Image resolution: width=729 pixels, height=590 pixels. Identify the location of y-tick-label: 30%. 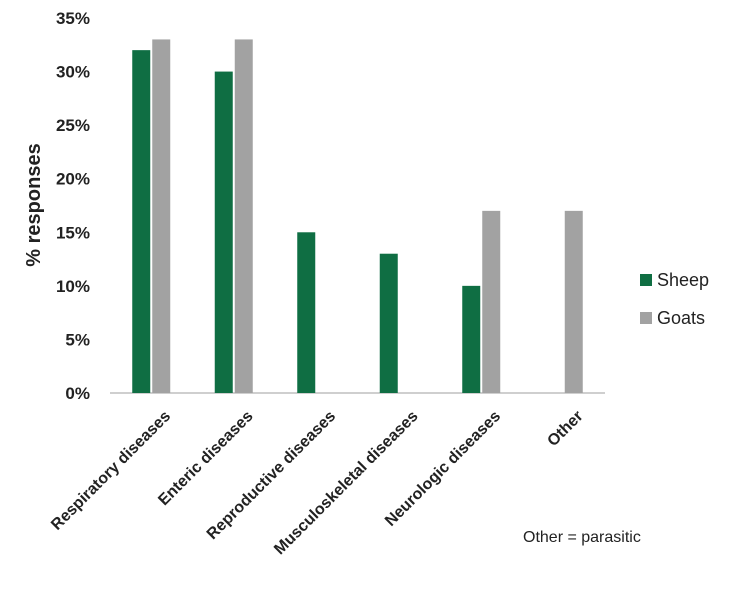
(73, 72).